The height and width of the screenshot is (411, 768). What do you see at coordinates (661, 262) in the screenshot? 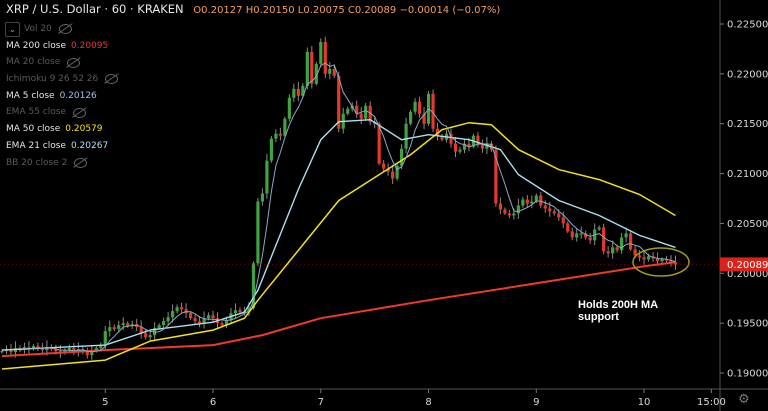
I see `support-ellipse` at bounding box center [661, 262].